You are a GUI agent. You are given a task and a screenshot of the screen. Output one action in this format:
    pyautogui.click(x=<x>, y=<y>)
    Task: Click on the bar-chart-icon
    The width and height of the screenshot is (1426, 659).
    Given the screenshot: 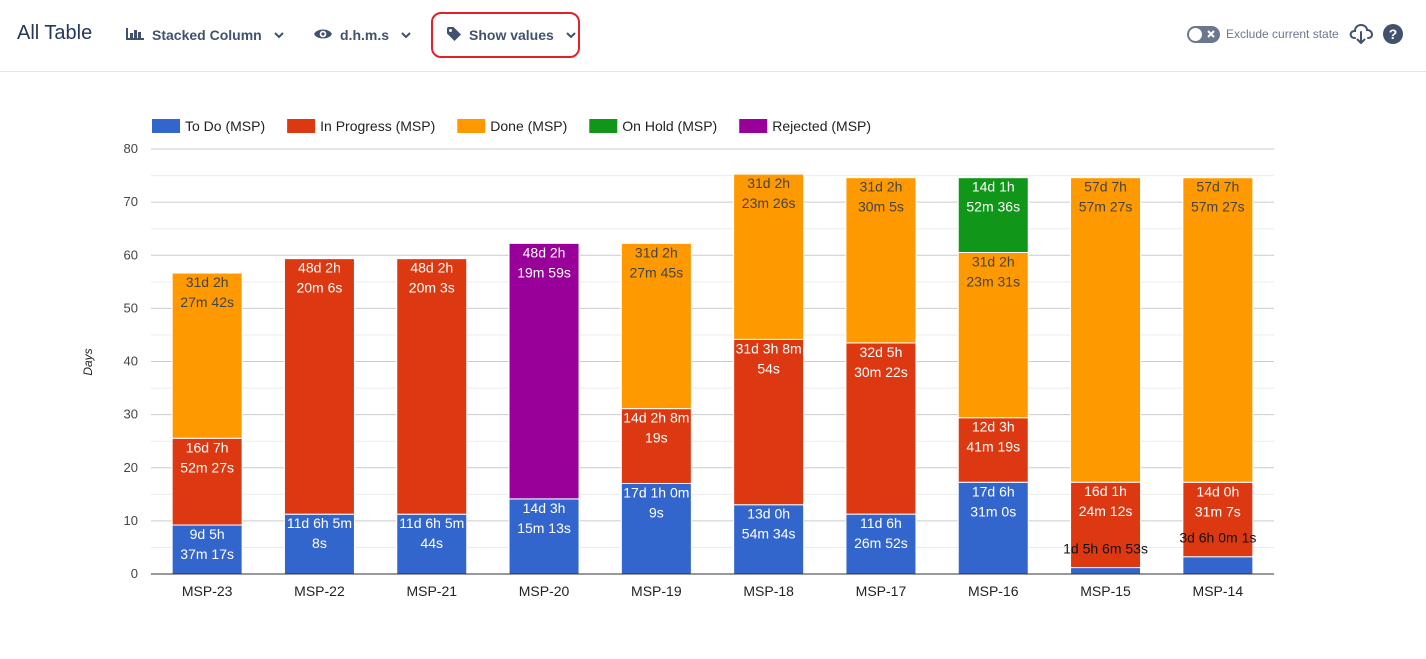 What is the action you would take?
    pyautogui.click(x=135, y=35)
    